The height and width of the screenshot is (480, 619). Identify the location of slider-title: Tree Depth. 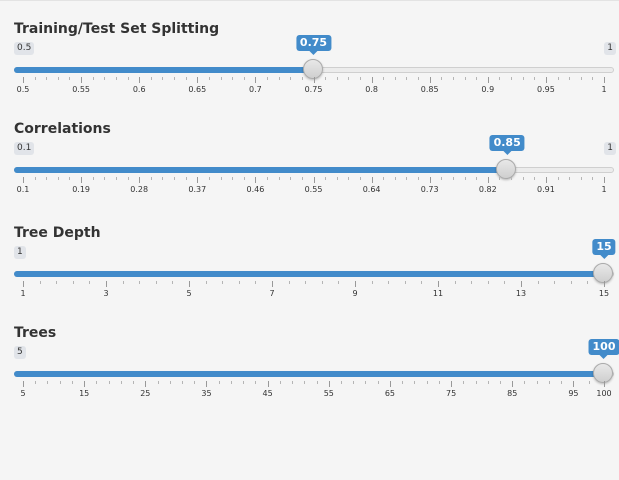
(57, 233).